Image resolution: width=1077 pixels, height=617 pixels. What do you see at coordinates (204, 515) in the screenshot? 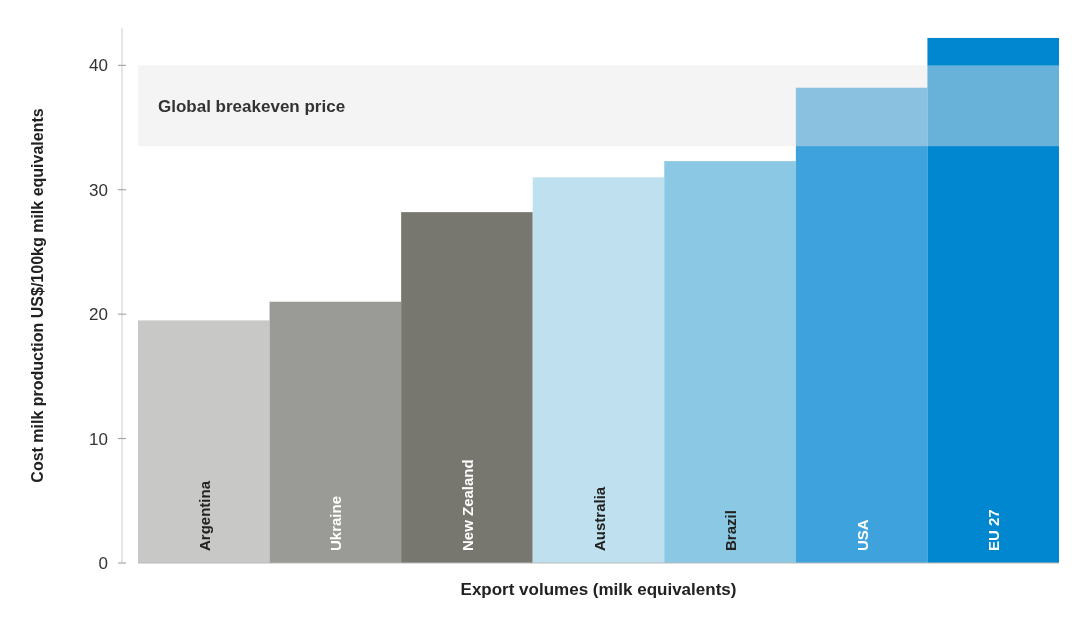
I see `x-tick-label: Argentina` at bounding box center [204, 515].